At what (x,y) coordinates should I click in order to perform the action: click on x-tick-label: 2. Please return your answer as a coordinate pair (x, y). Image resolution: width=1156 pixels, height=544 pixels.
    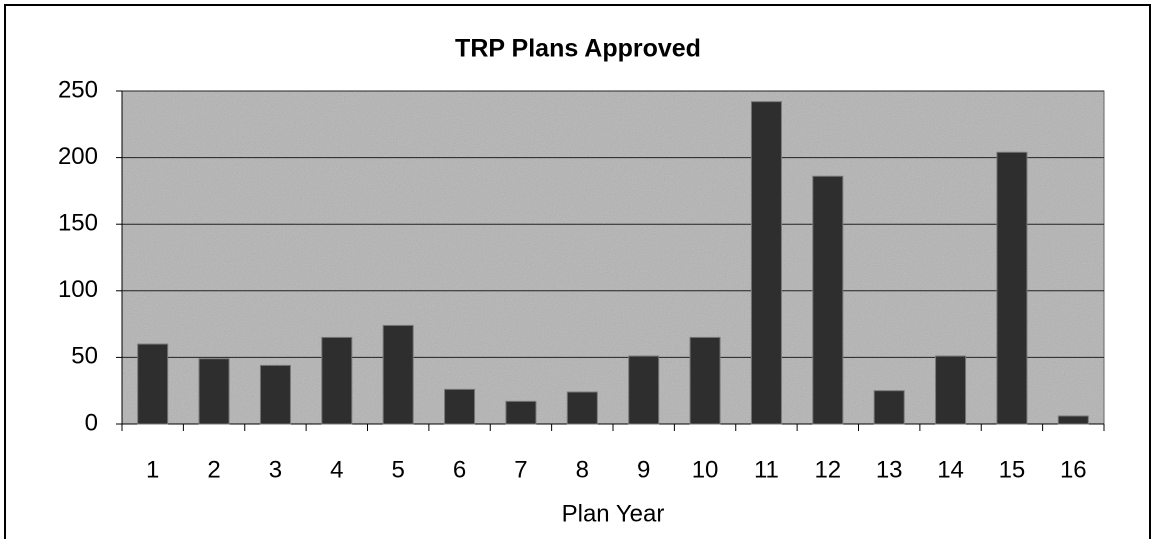
    Looking at the image, I should click on (213, 469).